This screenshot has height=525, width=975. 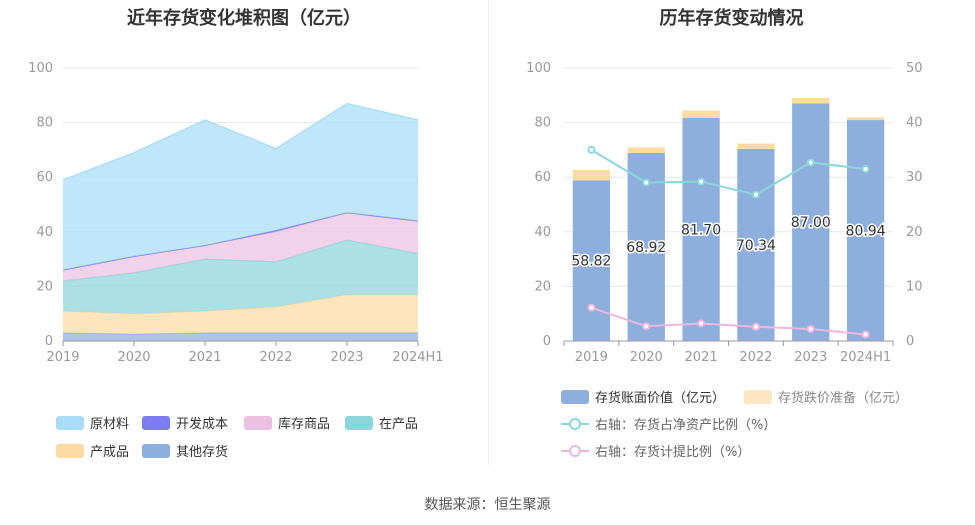 What do you see at coordinates (914, 232) in the screenshot?
I see `y2-tick-label: 20` at bounding box center [914, 232].